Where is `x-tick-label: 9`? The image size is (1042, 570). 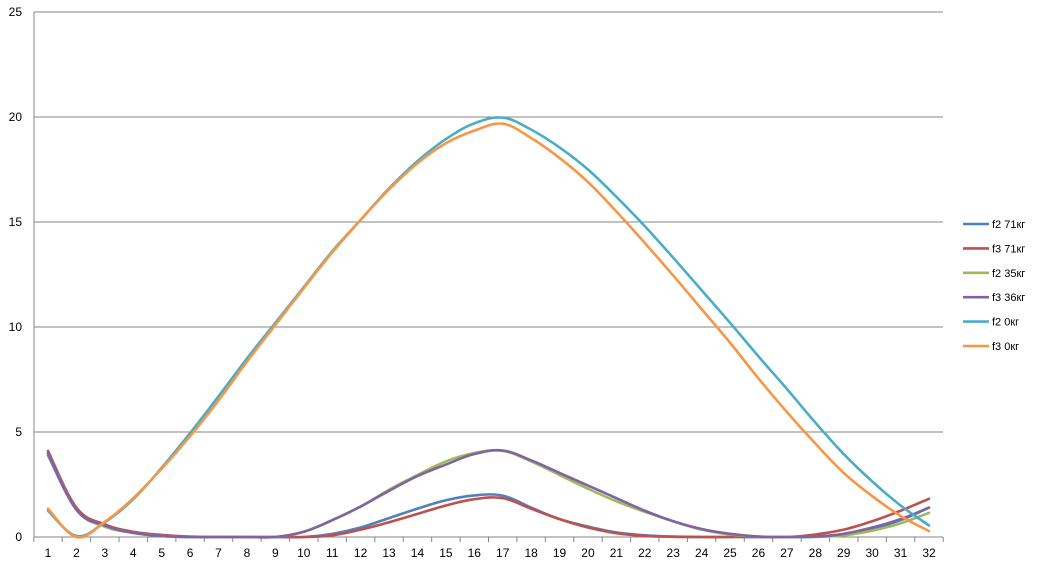
x-tick-label: 9 is located at coordinates (275, 553).